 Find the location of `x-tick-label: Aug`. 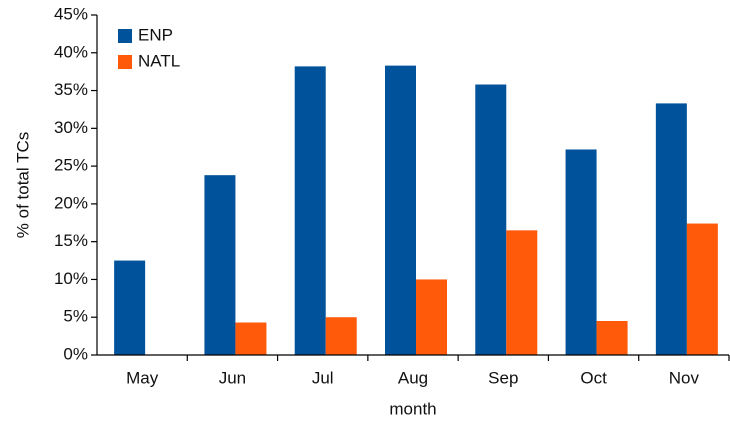

x-tick-label: Aug is located at coordinates (413, 377).